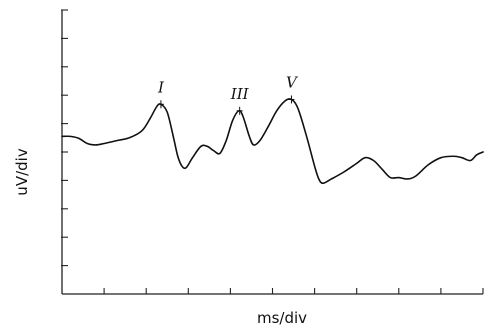 Image resolution: width=485 pixels, height=329 pixels. What do you see at coordinates (22, 172) in the screenshot?
I see `y-axis-label: uV/div` at bounding box center [22, 172].